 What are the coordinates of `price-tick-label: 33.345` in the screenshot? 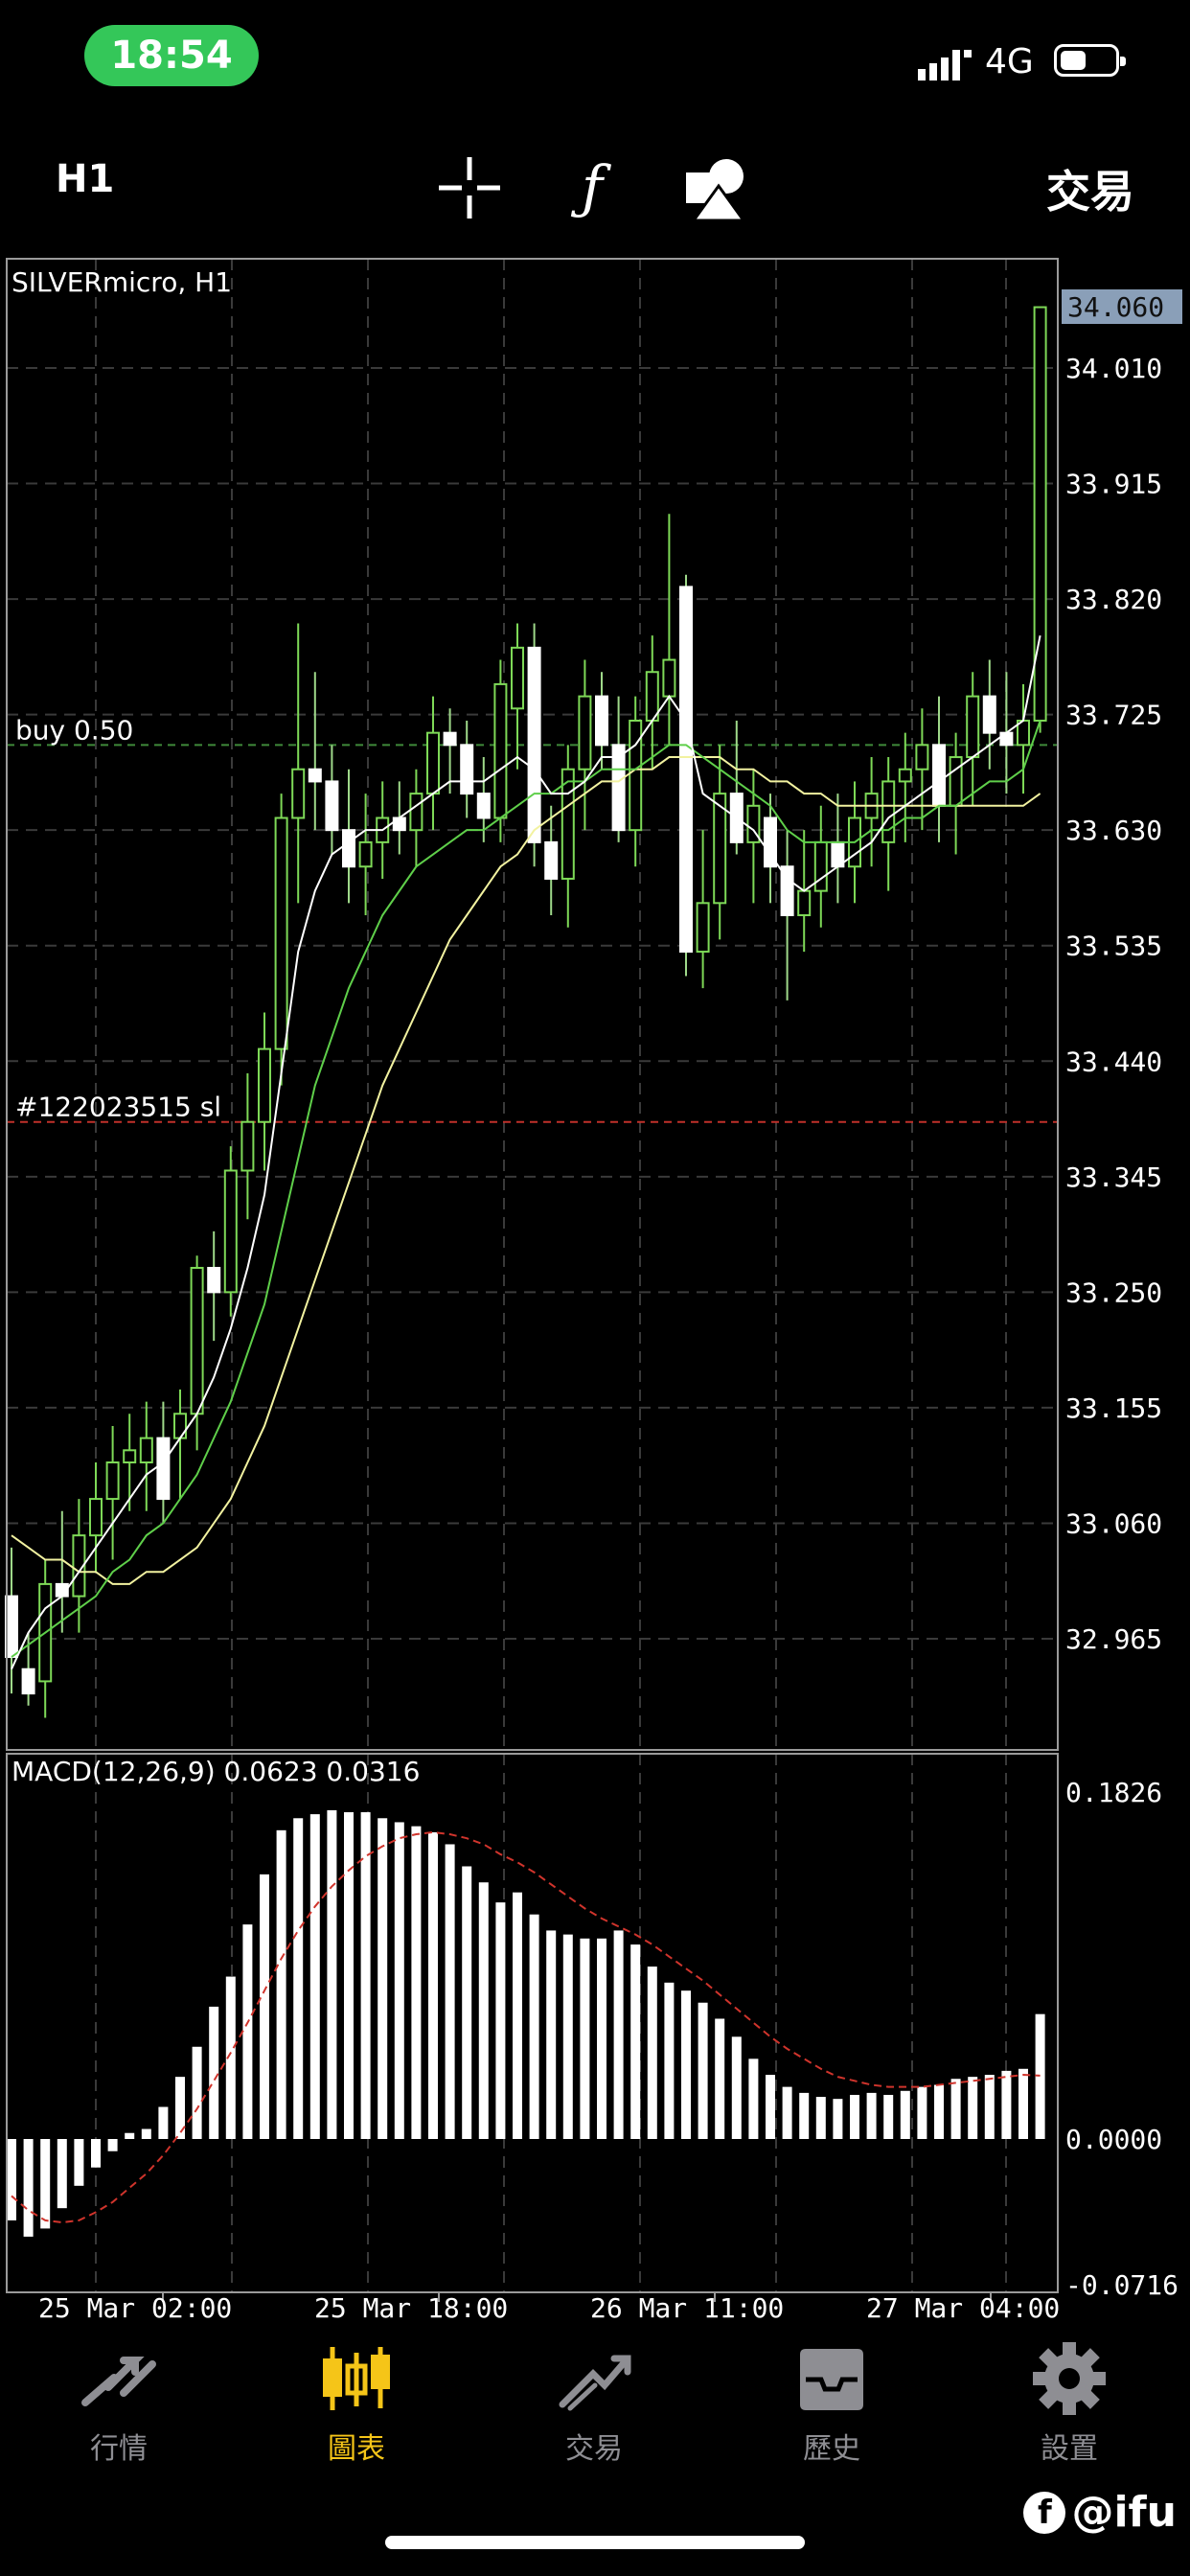 It's located at (1113, 1177).